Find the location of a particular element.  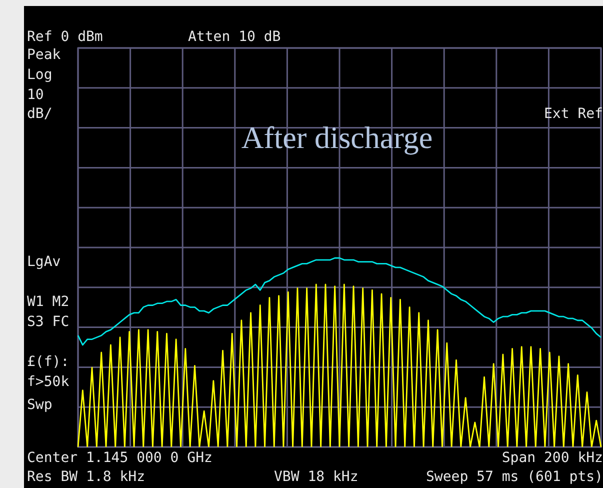

text: Atten 10 dB is located at coordinates (234, 37).